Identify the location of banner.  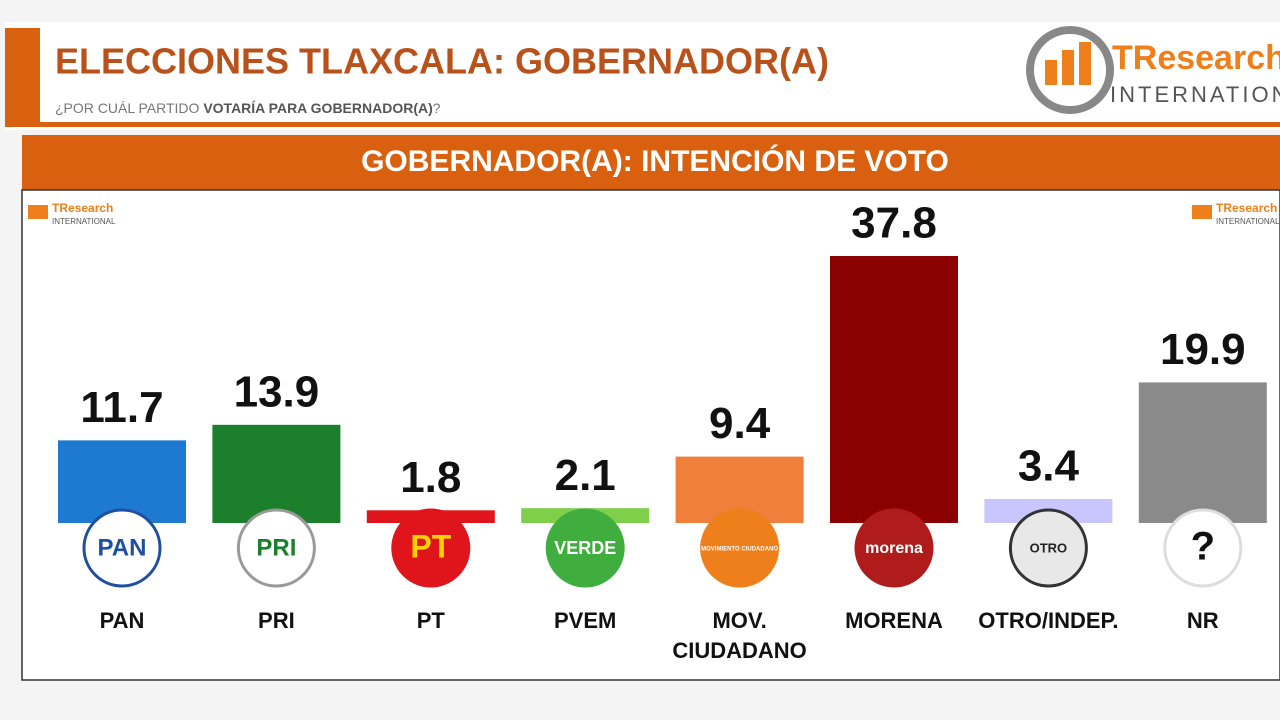
(651, 162).